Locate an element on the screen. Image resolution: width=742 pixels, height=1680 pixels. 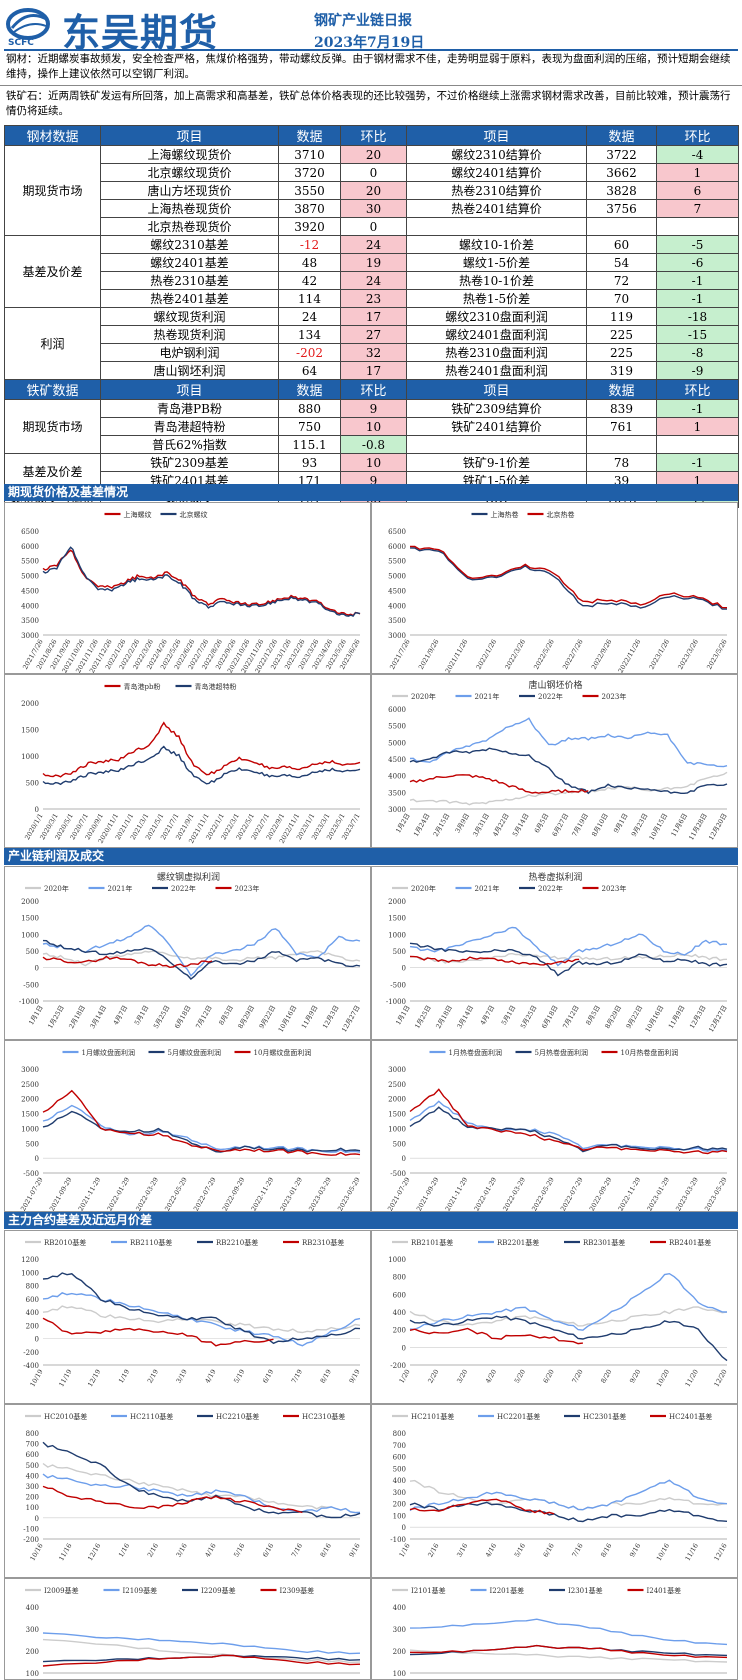
y-tick-label: 6000 is located at coordinates (30, 547).